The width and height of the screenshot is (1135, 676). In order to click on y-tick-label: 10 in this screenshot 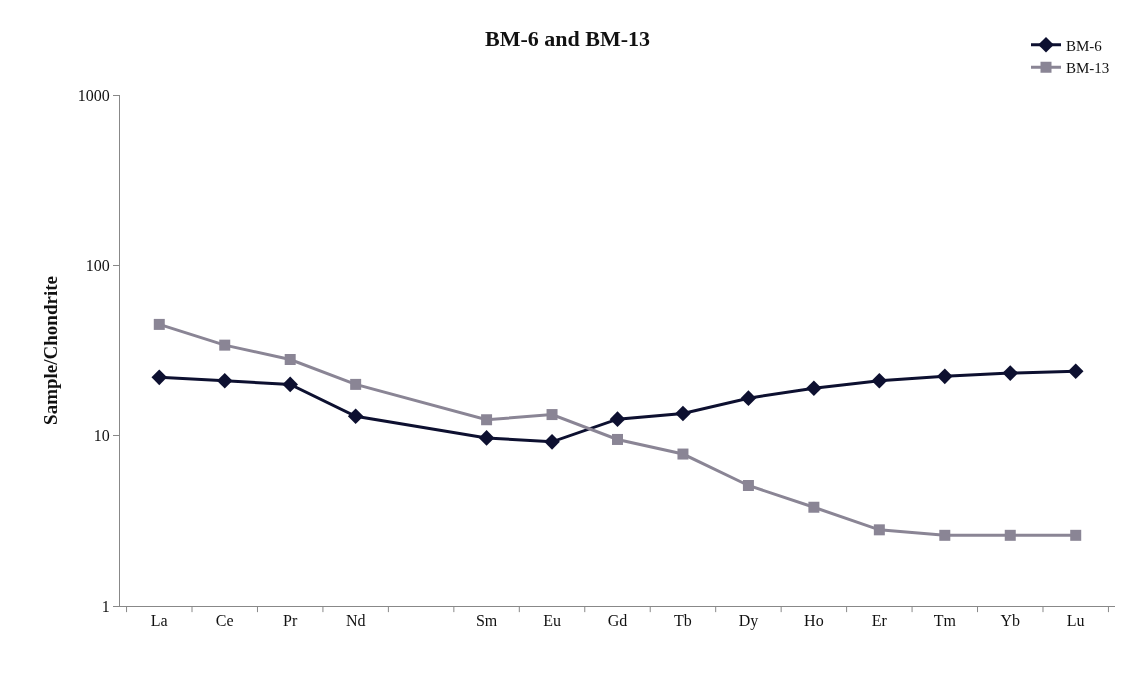, I will do `click(101, 436)`.